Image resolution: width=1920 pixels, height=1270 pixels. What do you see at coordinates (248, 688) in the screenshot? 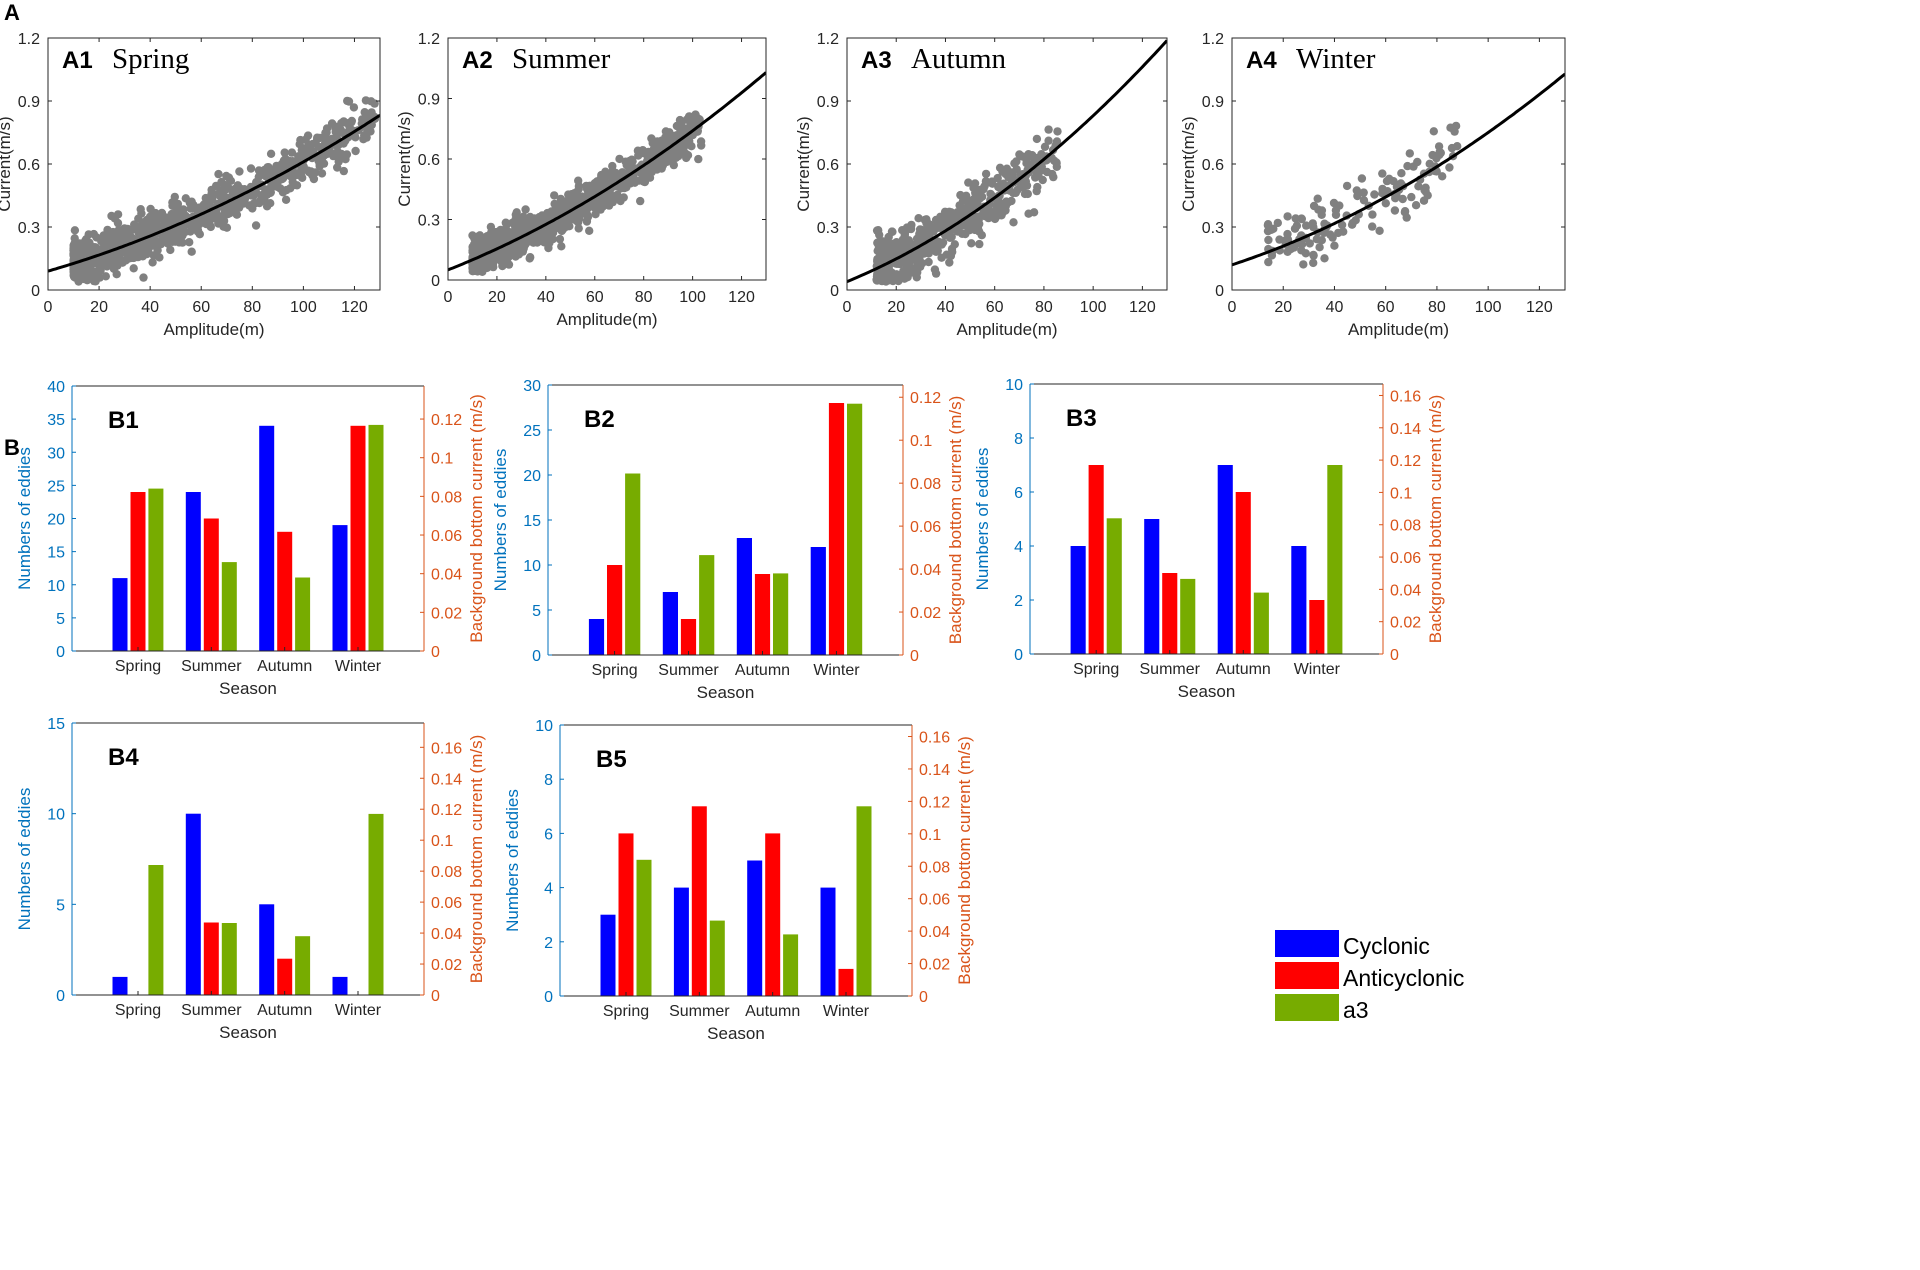
I see `x-axis-label: Season` at bounding box center [248, 688].